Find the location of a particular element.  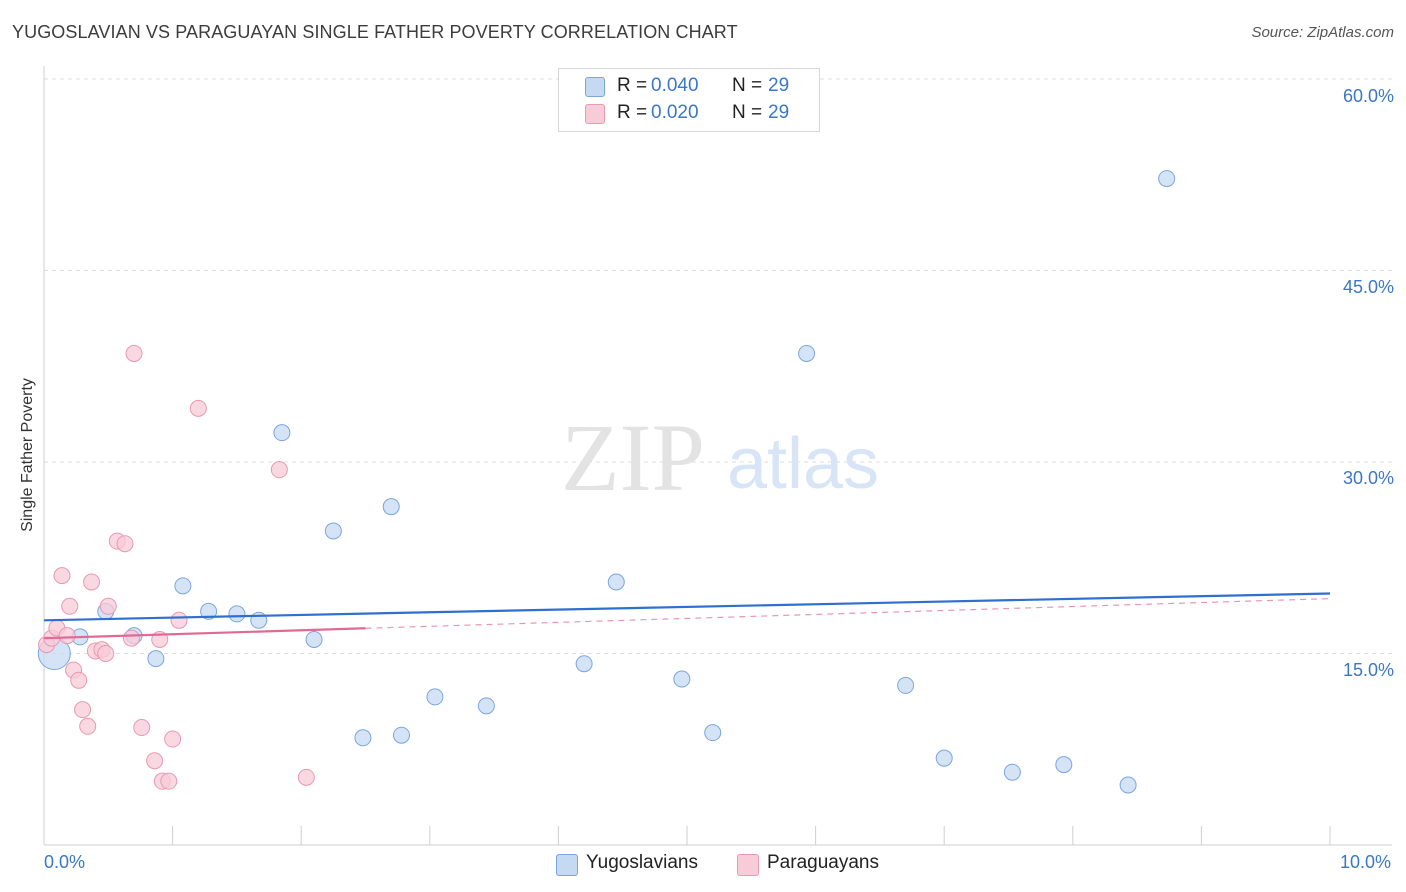

trend-line-extension-paraguayans is located at coordinates (848, 613).